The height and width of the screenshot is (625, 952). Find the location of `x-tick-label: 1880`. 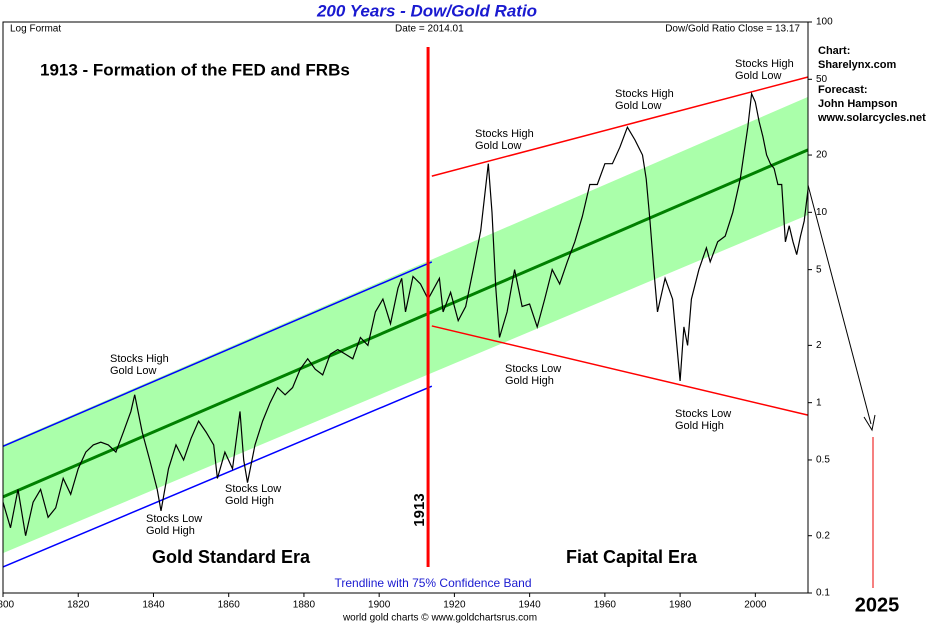

x-tick-label: 1880 is located at coordinates (304, 605).